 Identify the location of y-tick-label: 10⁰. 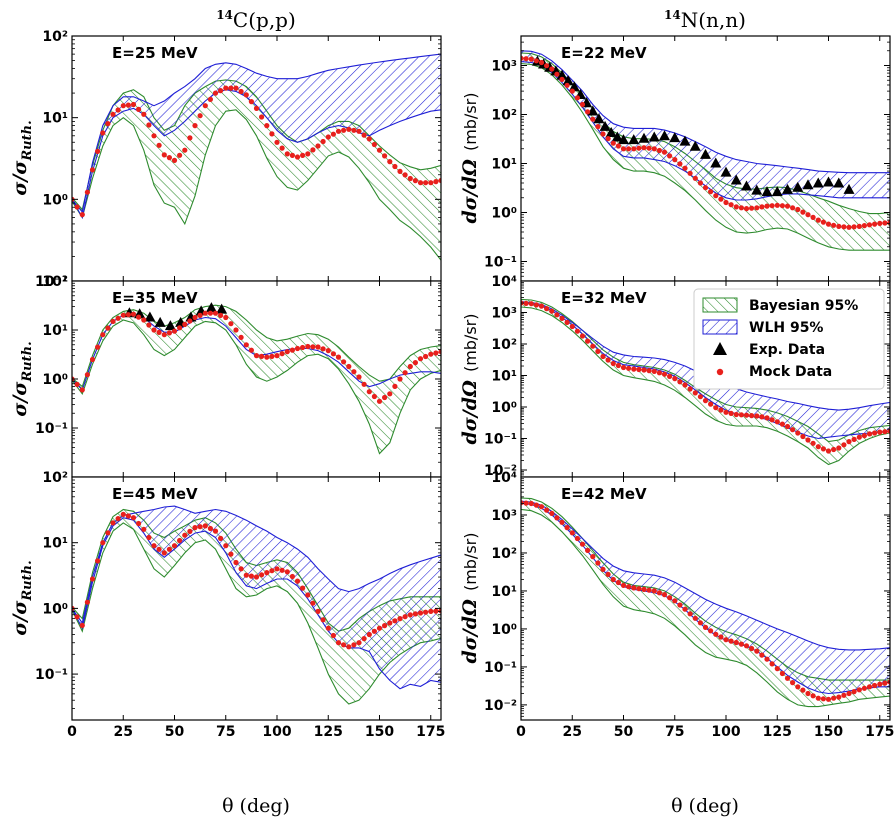
(504, 214).